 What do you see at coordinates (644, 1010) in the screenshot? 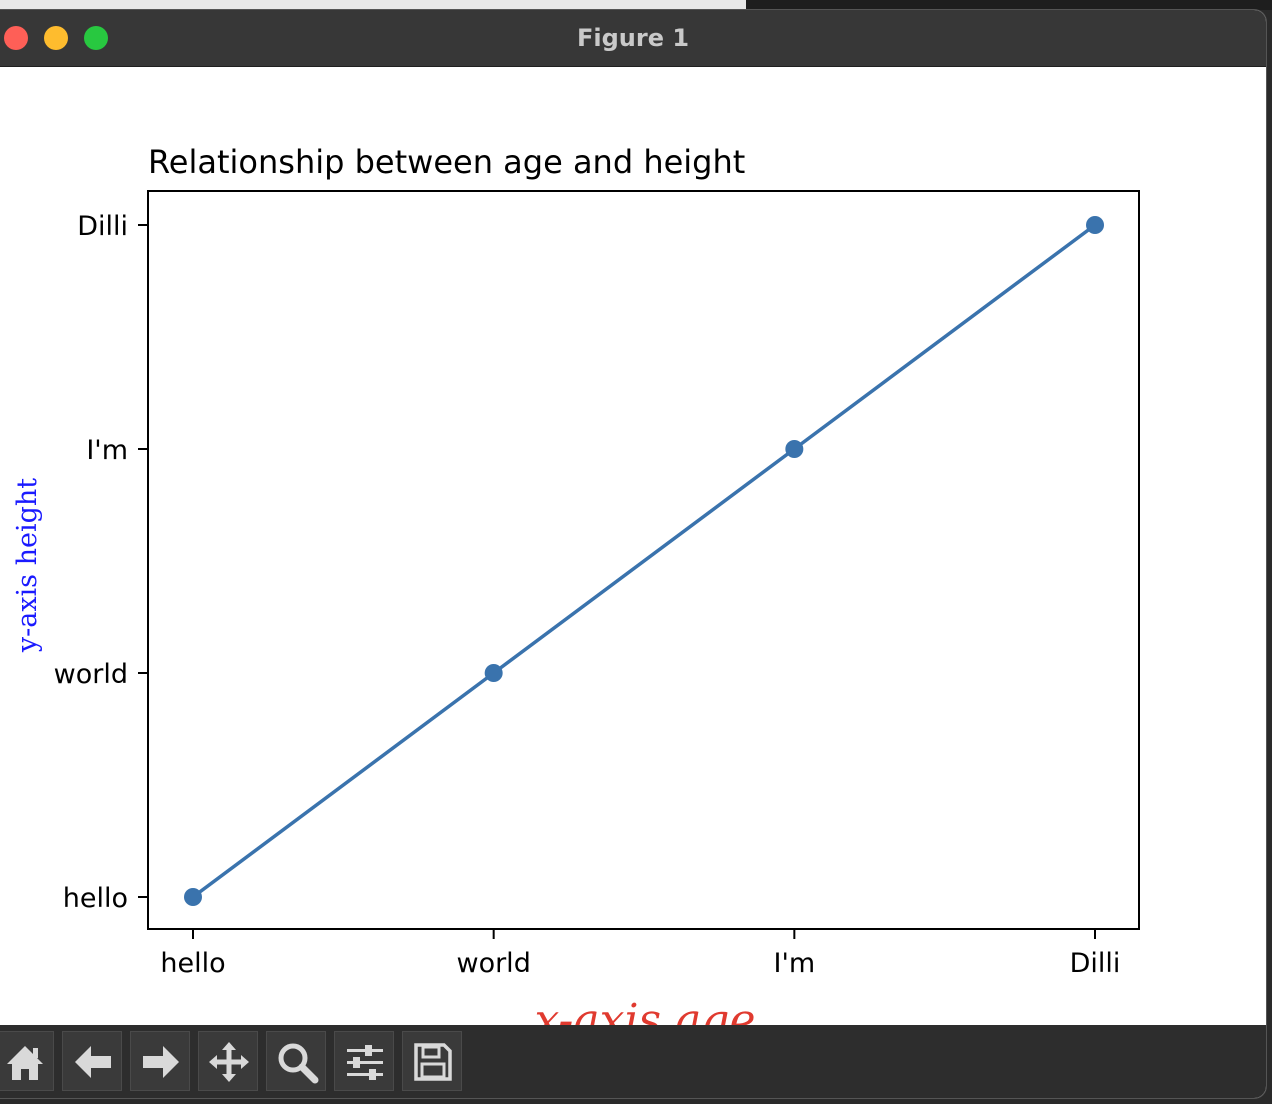
I see `x-axis-label: x-axis age` at bounding box center [644, 1010].